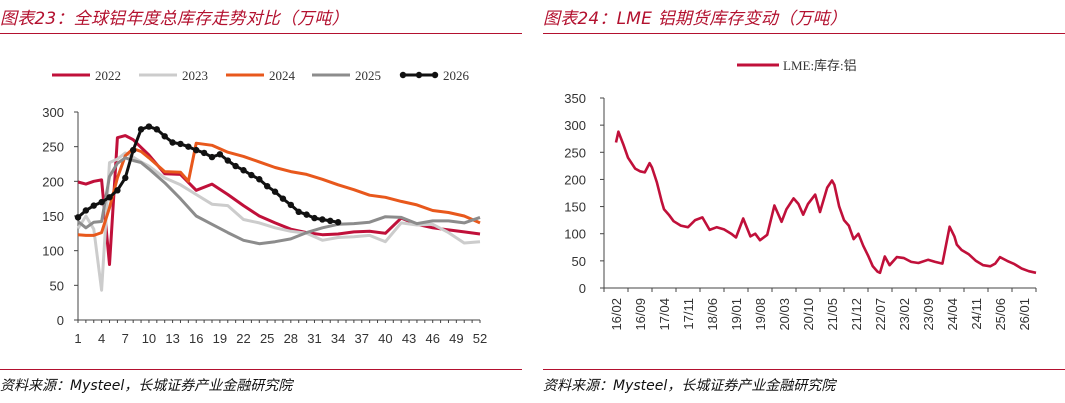 Image resolution: width=1065 pixels, height=403 pixels. I want to click on left-y-tick-label: 300, so click(53, 112).